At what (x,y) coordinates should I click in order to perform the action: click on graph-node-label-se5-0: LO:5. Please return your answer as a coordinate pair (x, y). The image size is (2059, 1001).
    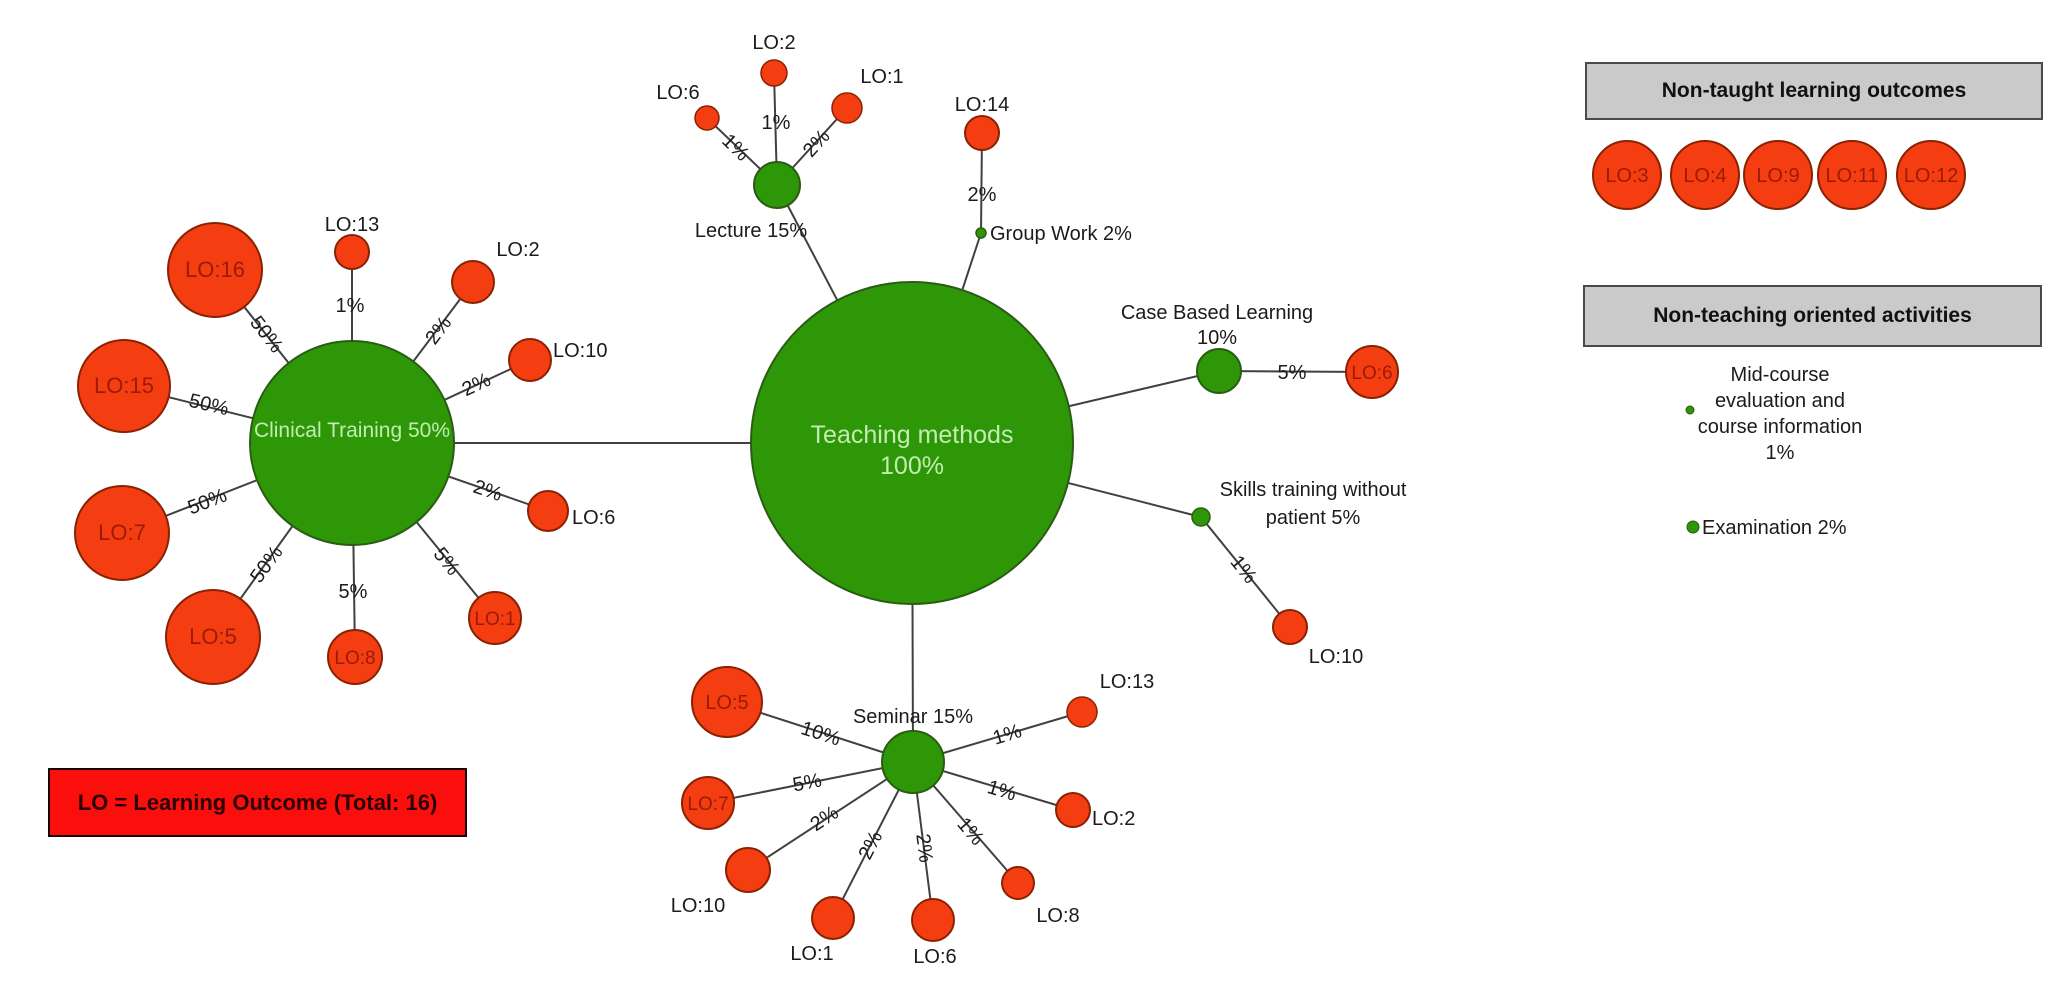
    Looking at the image, I should click on (726, 703).